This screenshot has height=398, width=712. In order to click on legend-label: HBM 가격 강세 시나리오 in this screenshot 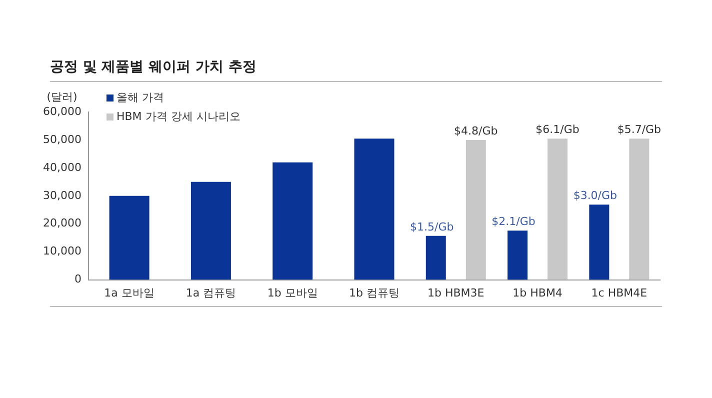, I will do `click(178, 116)`.